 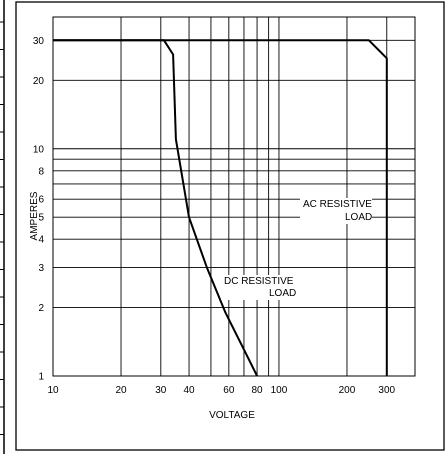 What do you see at coordinates (39, 41) in the screenshot?
I see `y-tick-label-30: 30` at bounding box center [39, 41].